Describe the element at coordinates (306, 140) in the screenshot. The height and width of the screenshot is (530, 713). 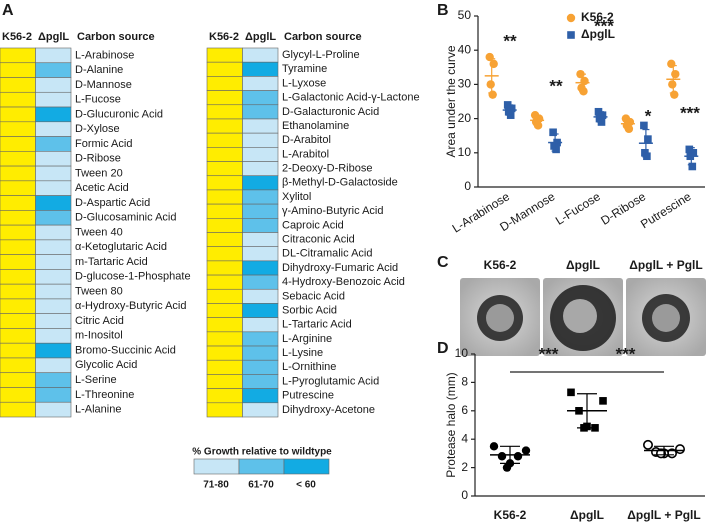
I see `carbon-source: D-Arabitol` at that location.